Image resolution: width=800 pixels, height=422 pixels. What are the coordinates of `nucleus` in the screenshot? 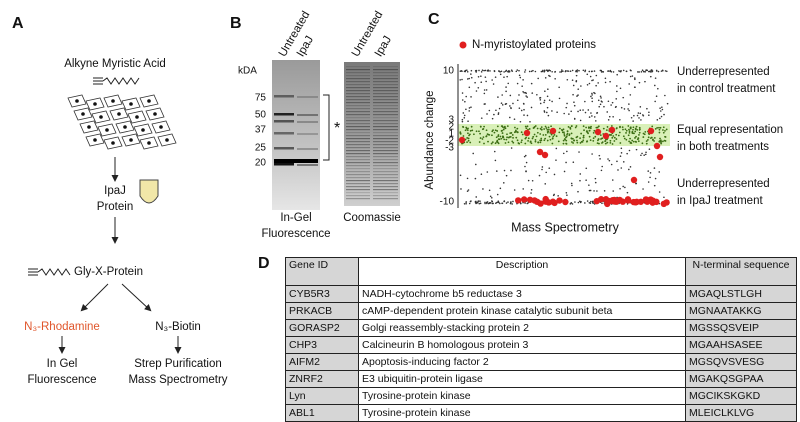 It's located at (113, 143).